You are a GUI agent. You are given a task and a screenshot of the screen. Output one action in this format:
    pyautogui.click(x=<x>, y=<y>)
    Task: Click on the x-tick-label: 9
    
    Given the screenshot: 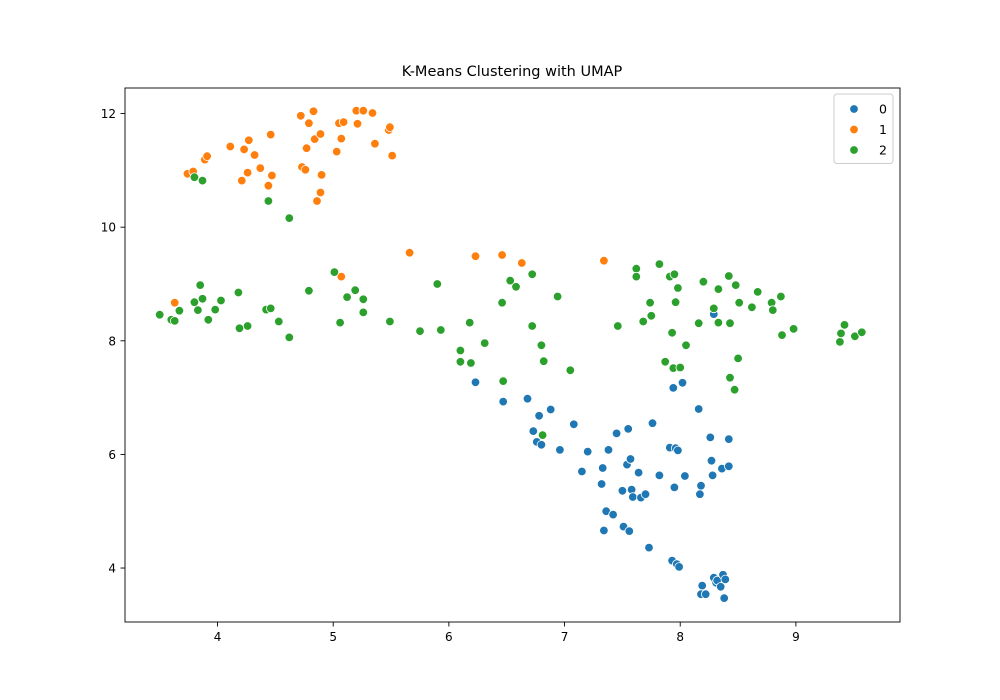 What is the action you would take?
    pyautogui.click(x=796, y=637)
    